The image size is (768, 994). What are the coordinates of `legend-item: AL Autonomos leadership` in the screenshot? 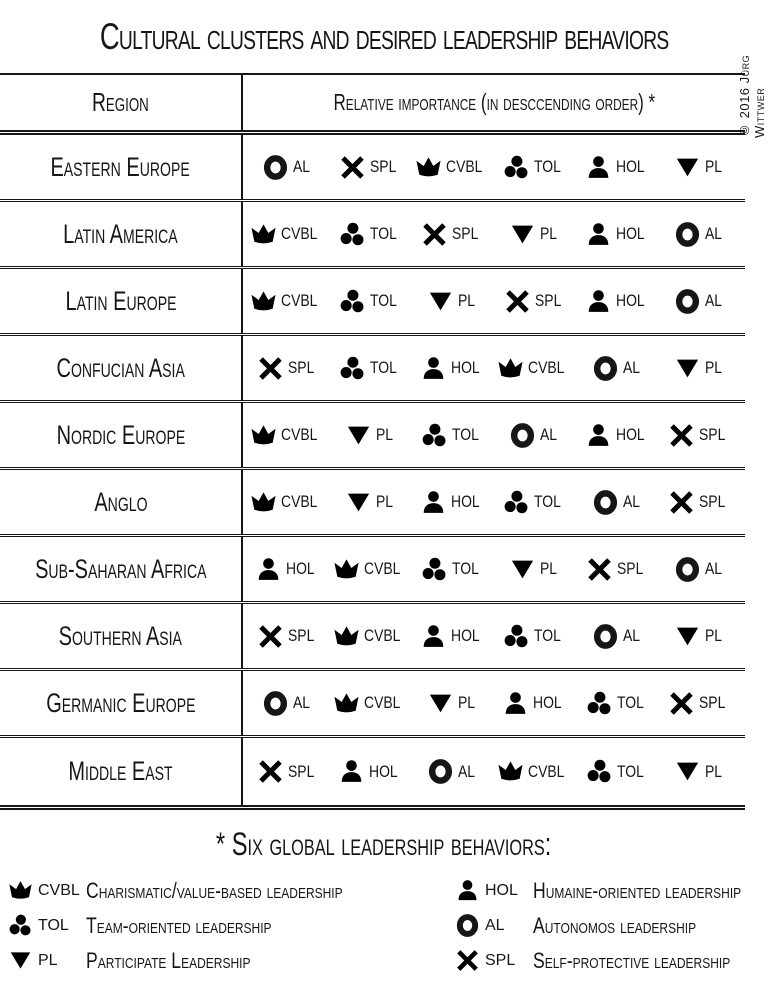 It's located at (611, 925).